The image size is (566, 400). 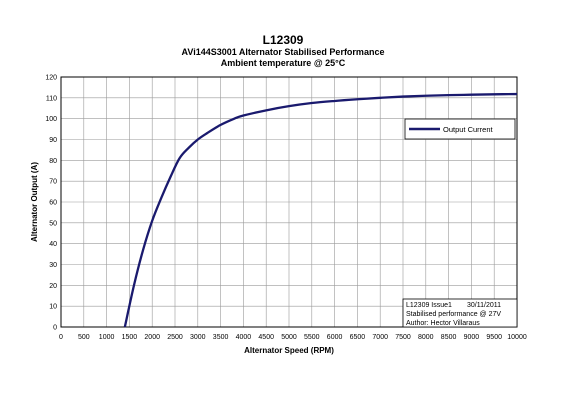 I want to click on y-axis-title: Alternator Output (A), so click(x=34, y=202).